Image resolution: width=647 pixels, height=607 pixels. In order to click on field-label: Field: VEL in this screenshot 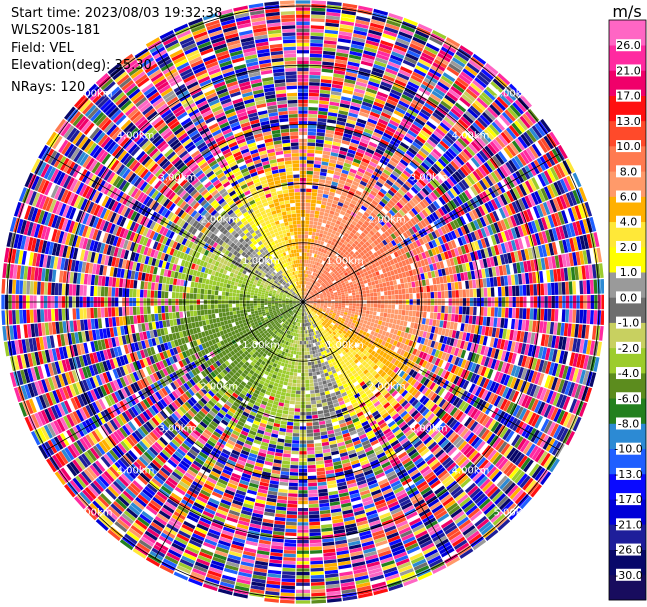, I will do `click(42, 48)`.